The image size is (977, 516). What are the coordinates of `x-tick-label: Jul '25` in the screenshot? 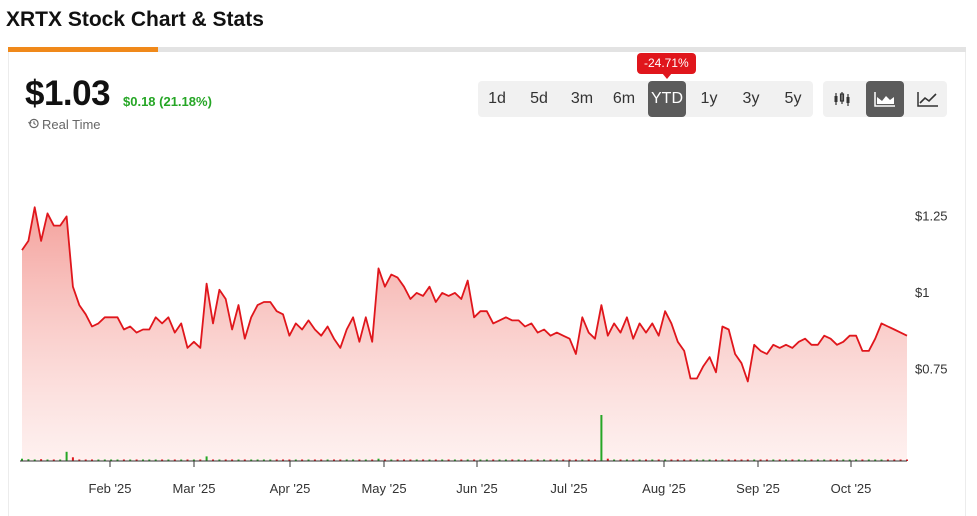 It's located at (568, 488).